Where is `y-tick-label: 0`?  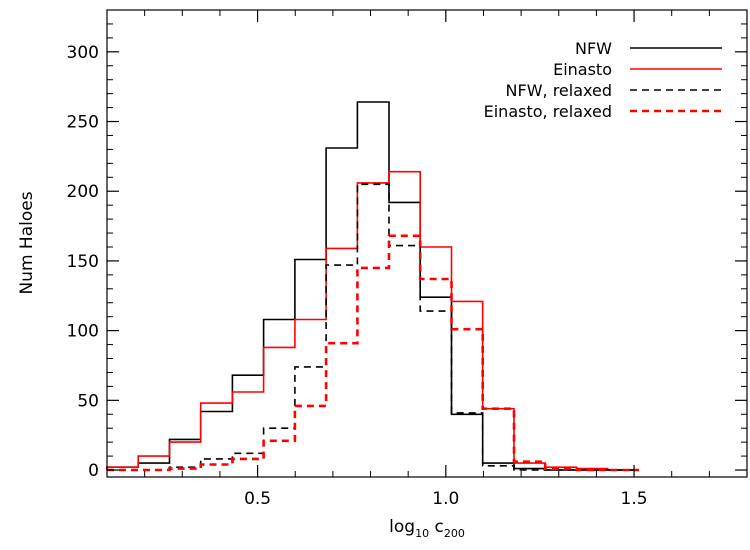 y-tick-label: 0 is located at coordinates (93, 471).